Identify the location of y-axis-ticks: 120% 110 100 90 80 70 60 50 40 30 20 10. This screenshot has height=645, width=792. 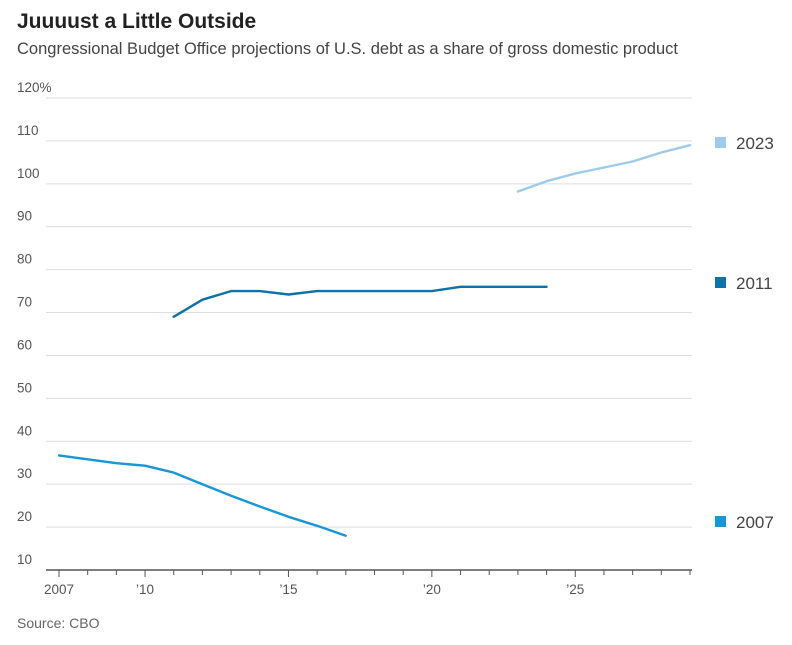
(34, 323).